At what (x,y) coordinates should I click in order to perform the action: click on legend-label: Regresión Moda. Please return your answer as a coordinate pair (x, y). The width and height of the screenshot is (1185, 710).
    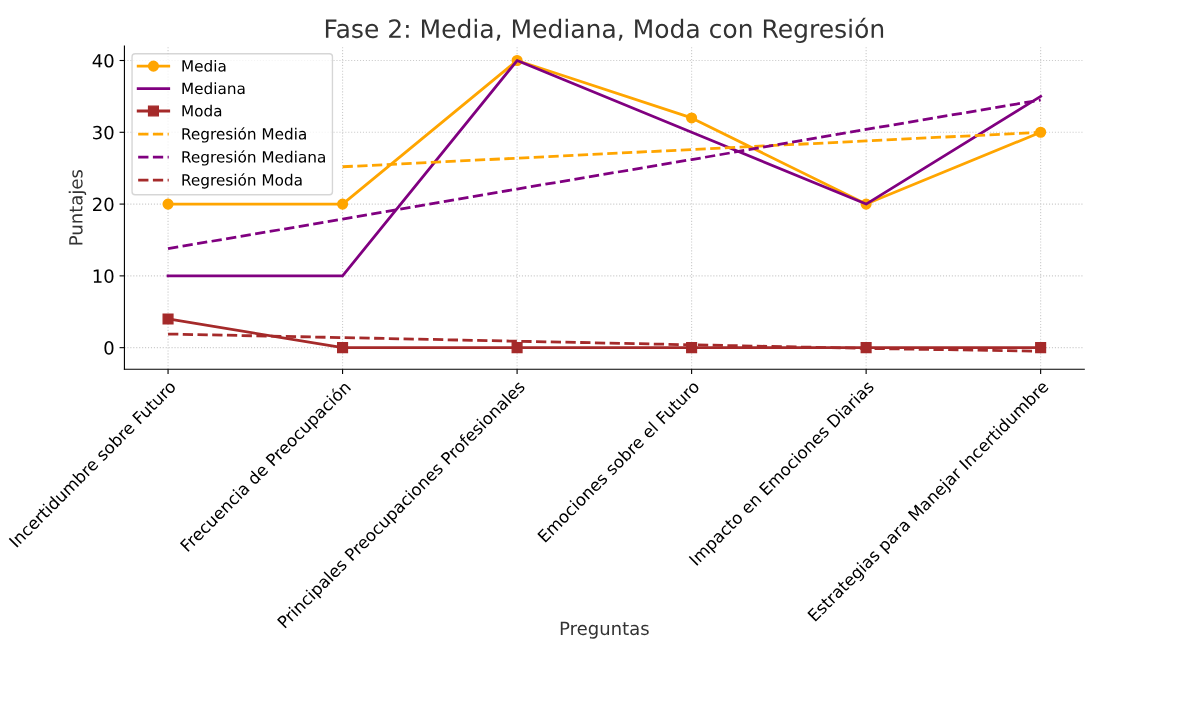
    Looking at the image, I should click on (242, 181).